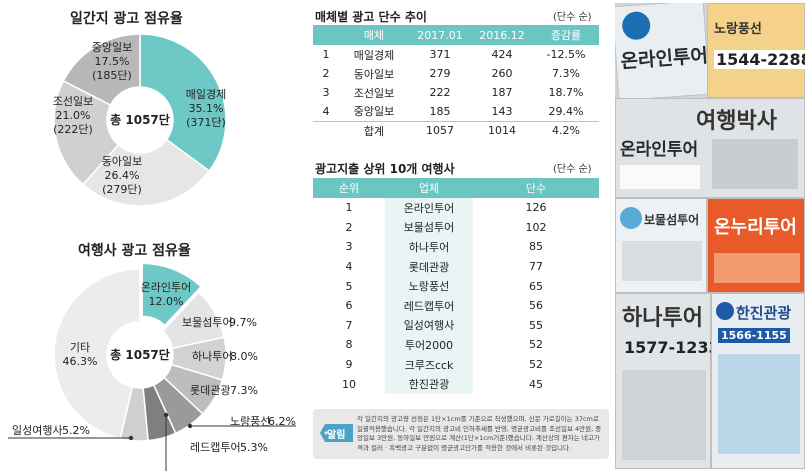 This screenshot has height=472, width=808. Describe the element at coordinates (572, 169) in the screenshot. I see `table2-unit: (단수 순)` at that location.